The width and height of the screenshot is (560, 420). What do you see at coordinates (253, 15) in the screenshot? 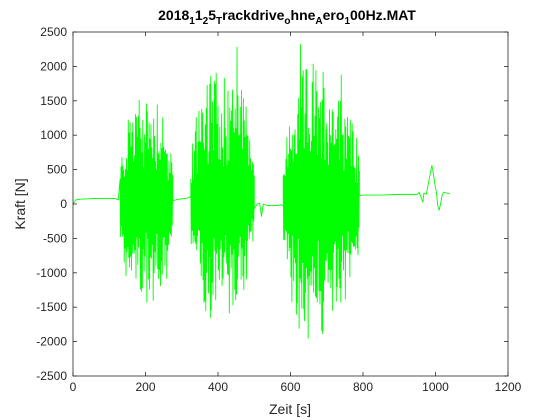
I see `title-part: rackdrive` at bounding box center [253, 15].